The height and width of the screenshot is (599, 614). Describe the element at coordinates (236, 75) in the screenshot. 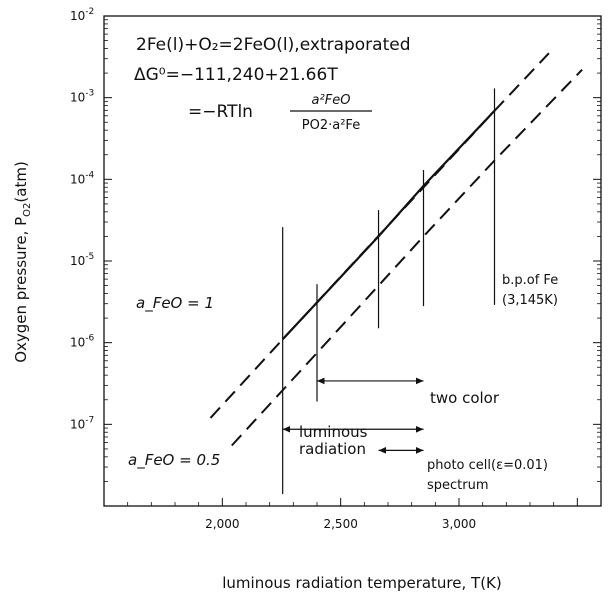

I see `gibbs-energy-equation: ΔG⁰=−111,240+21.66T` at that location.